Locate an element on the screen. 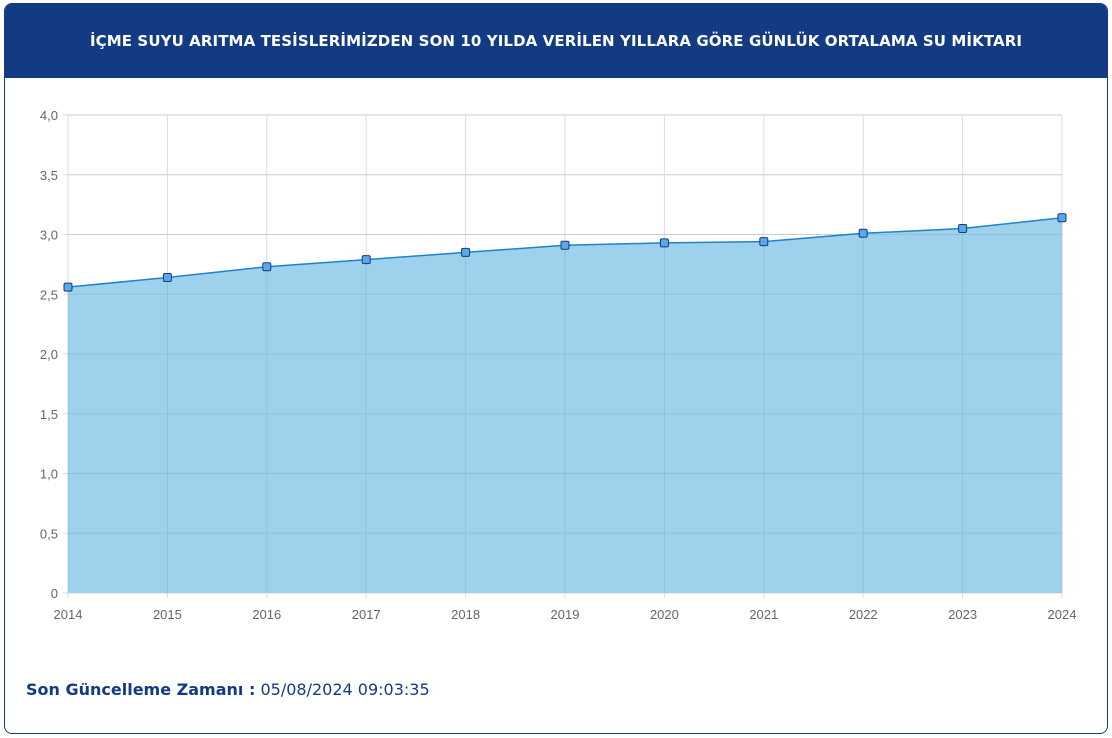 This screenshot has width=1112, height=738. x-tick-label: 2014 is located at coordinates (68, 614).